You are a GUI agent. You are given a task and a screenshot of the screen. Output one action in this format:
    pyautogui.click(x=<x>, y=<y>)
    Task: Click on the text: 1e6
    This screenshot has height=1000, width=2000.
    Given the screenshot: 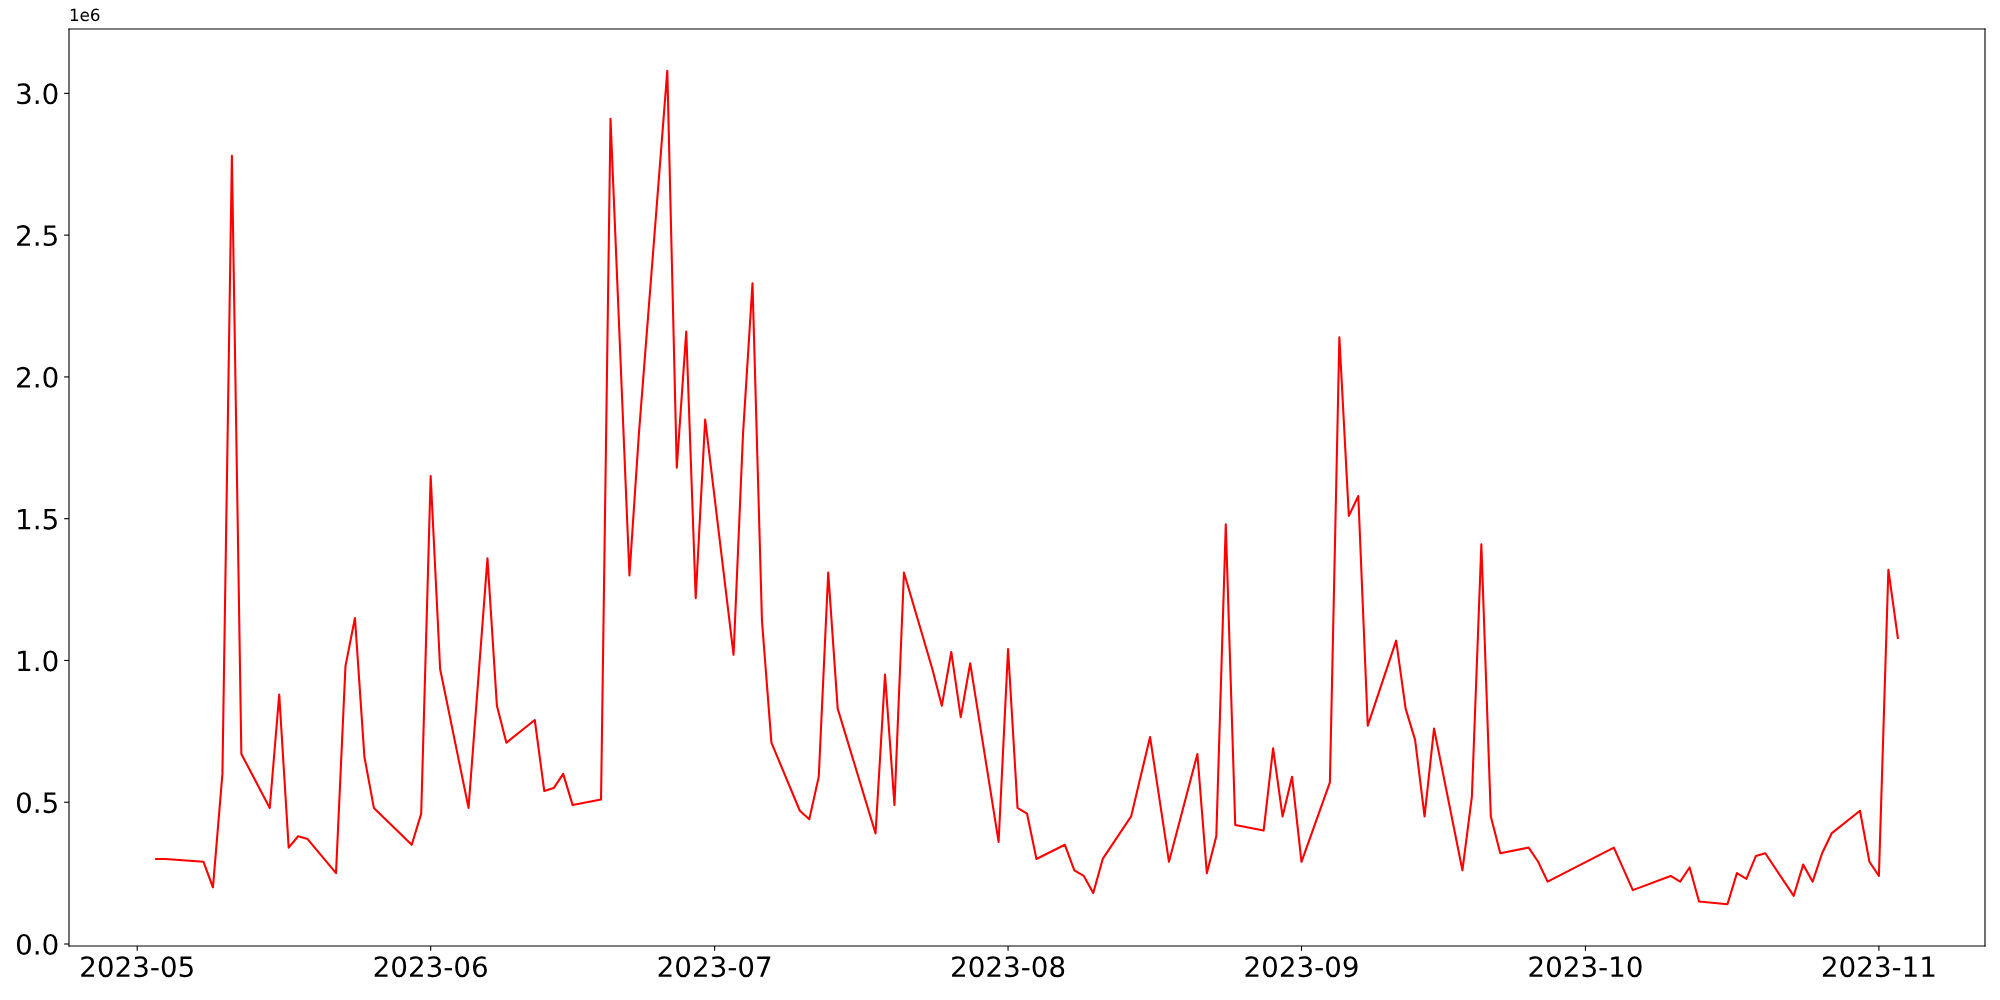 What is the action you would take?
    pyautogui.click(x=85, y=15)
    